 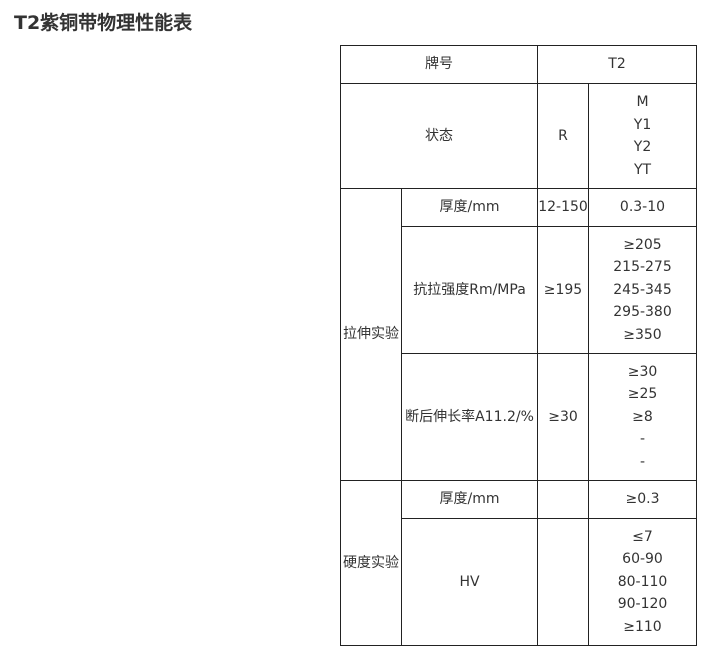 I want to click on value-line: YT, so click(x=642, y=169).